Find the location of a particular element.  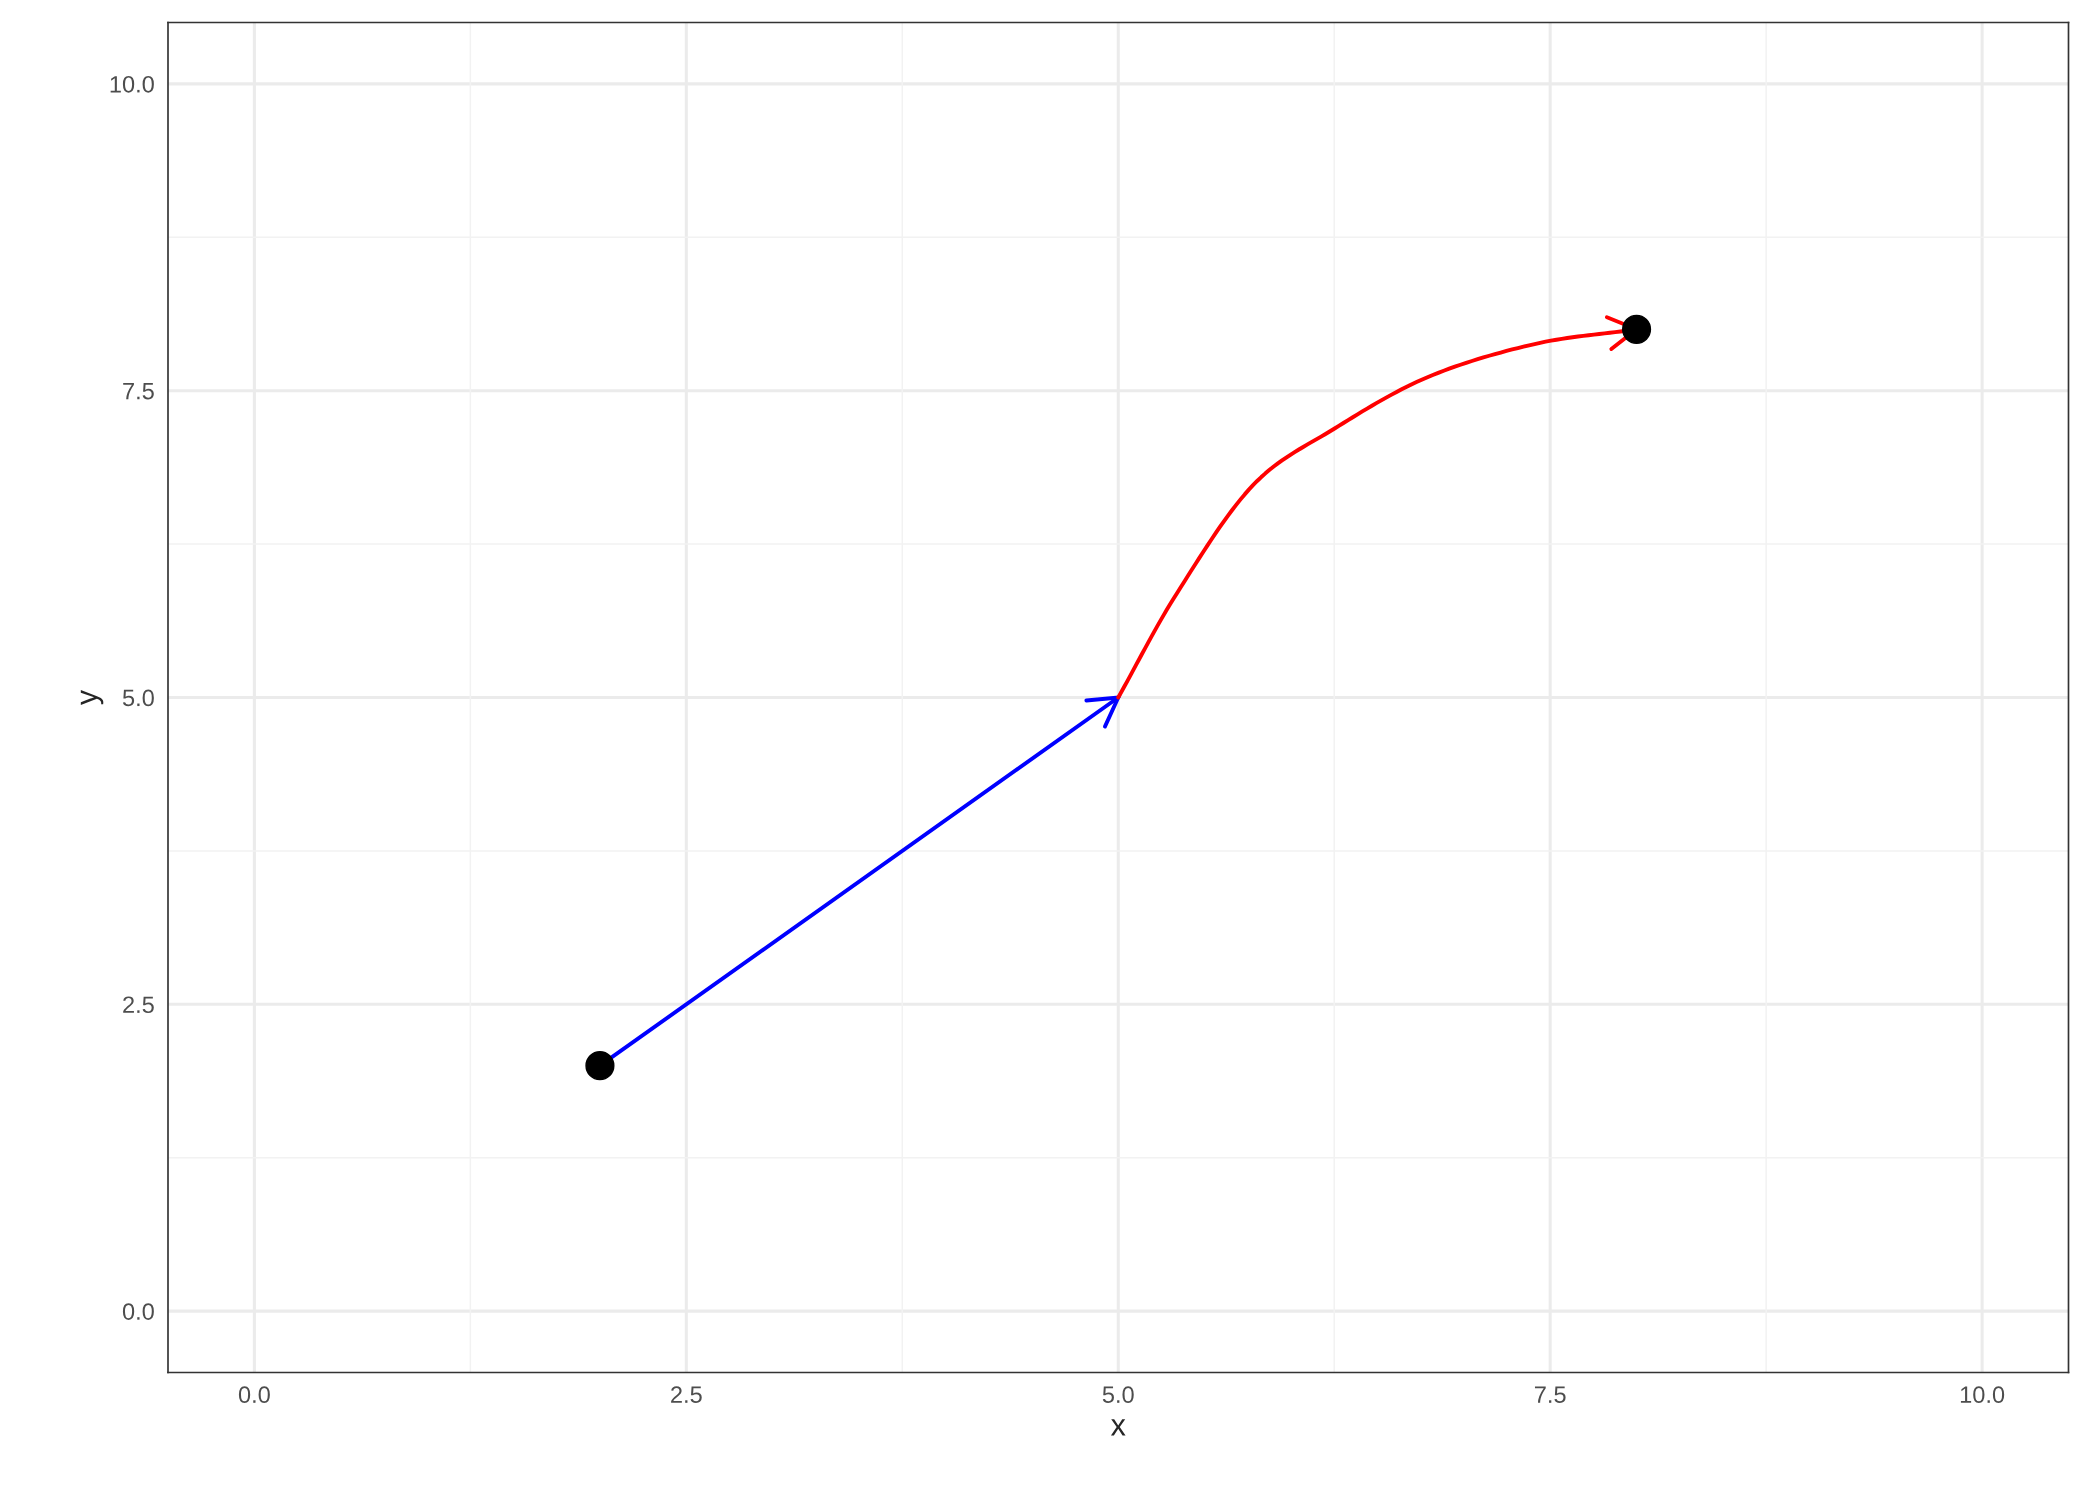

y-tick-label: 2.5 is located at coordinates (138, 1005).